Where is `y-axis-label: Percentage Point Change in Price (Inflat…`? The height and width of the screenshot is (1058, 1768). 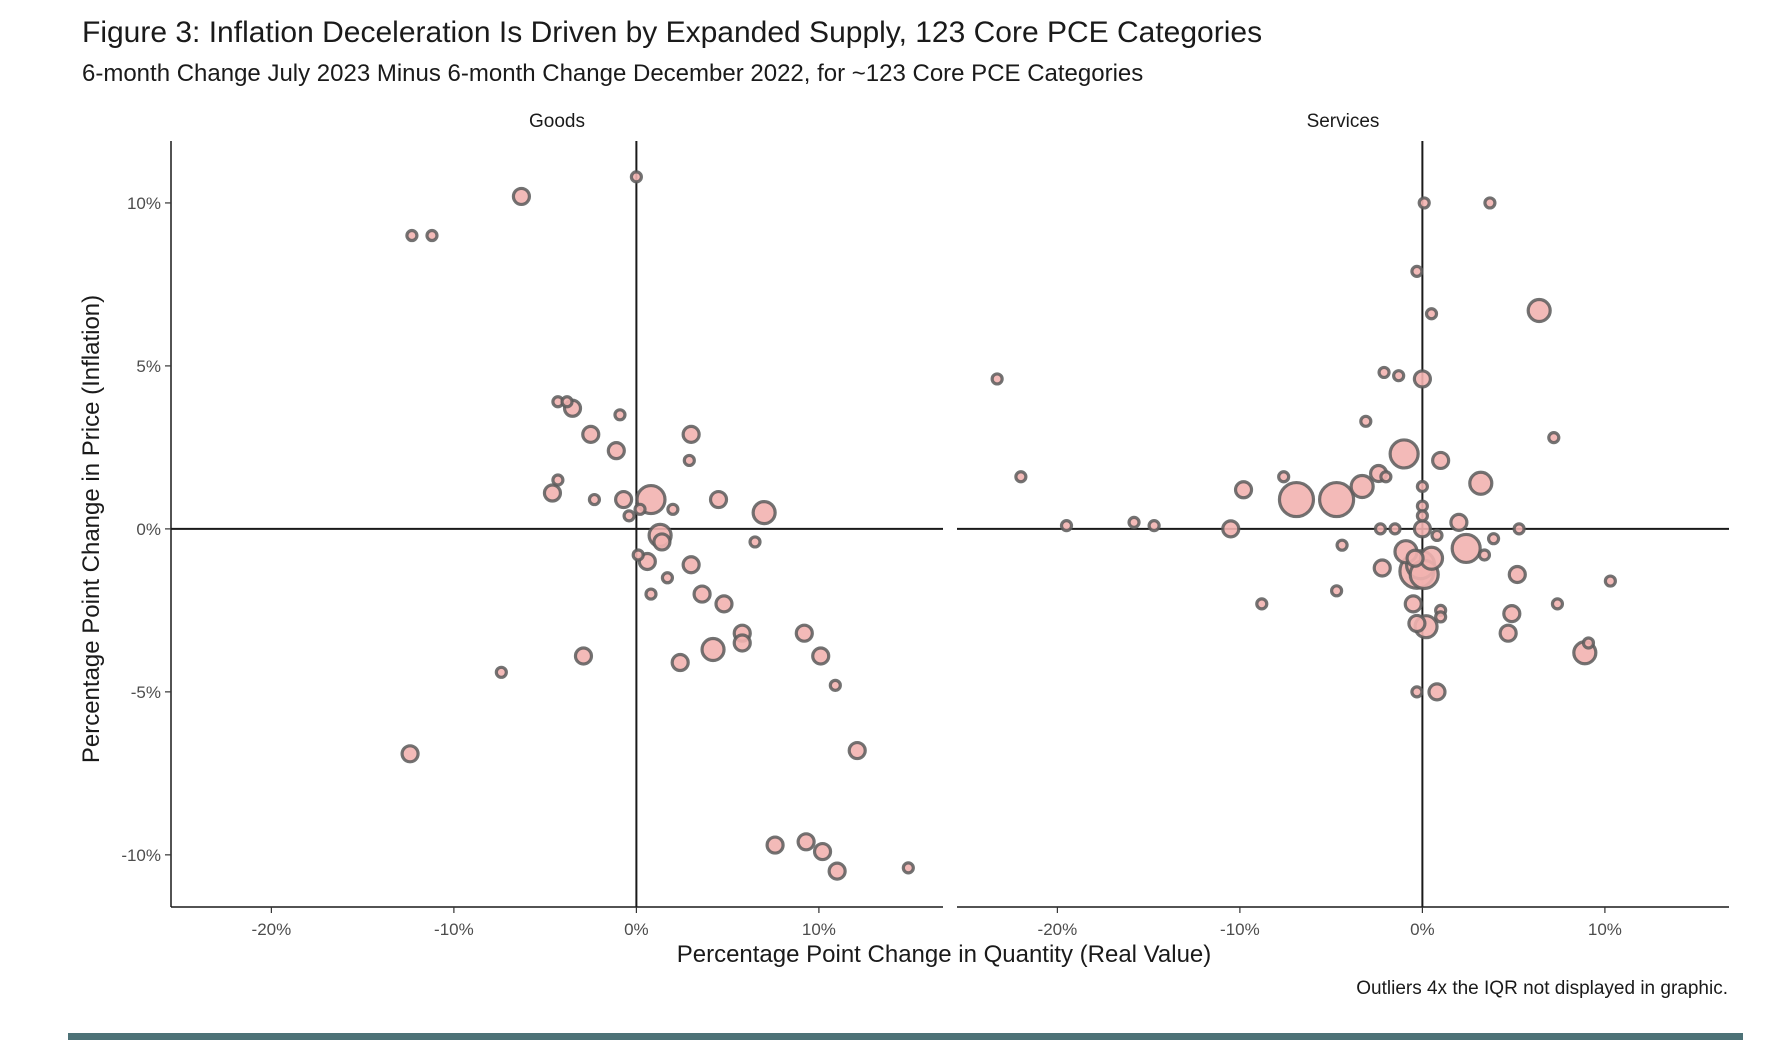 y-axis-label: Percentage Point Change in Price (Inflat… is located at coordinates (91, 529).